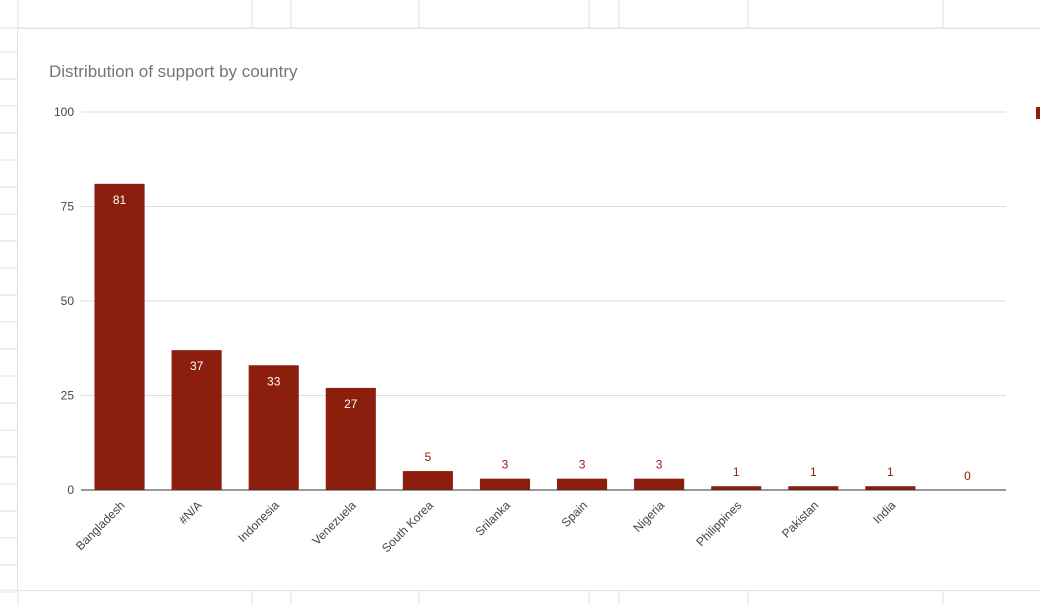  I want to click on legend-swatch, so click(1038, 113).